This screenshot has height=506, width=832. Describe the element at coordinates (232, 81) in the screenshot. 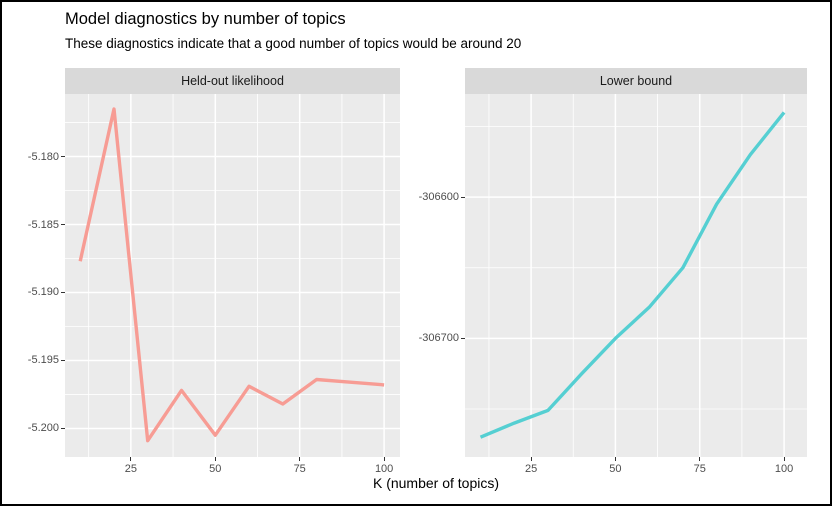

I see `facet-strip-held-out-likelihood: Held-out likelihood` at that location.